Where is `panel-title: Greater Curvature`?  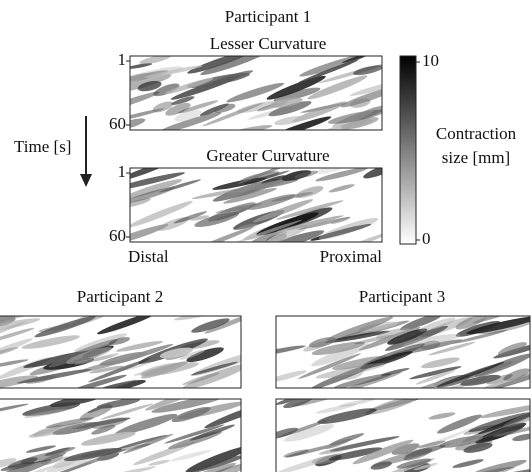
panel-title: Greater Curvature is located at coordinates (267, 155).